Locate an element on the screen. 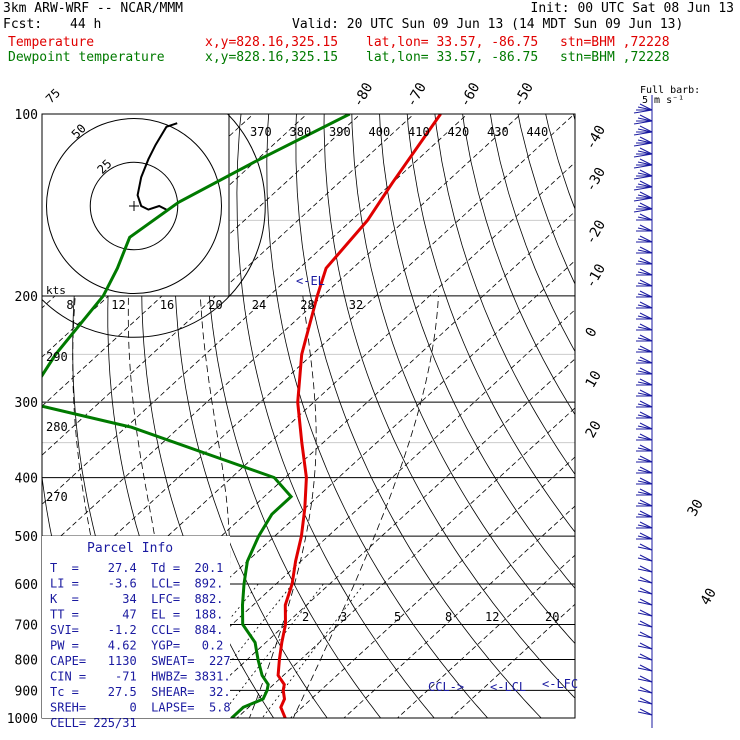 The image size is (740, 740). pressure-label: 900 is located at coordinates (26, 691).